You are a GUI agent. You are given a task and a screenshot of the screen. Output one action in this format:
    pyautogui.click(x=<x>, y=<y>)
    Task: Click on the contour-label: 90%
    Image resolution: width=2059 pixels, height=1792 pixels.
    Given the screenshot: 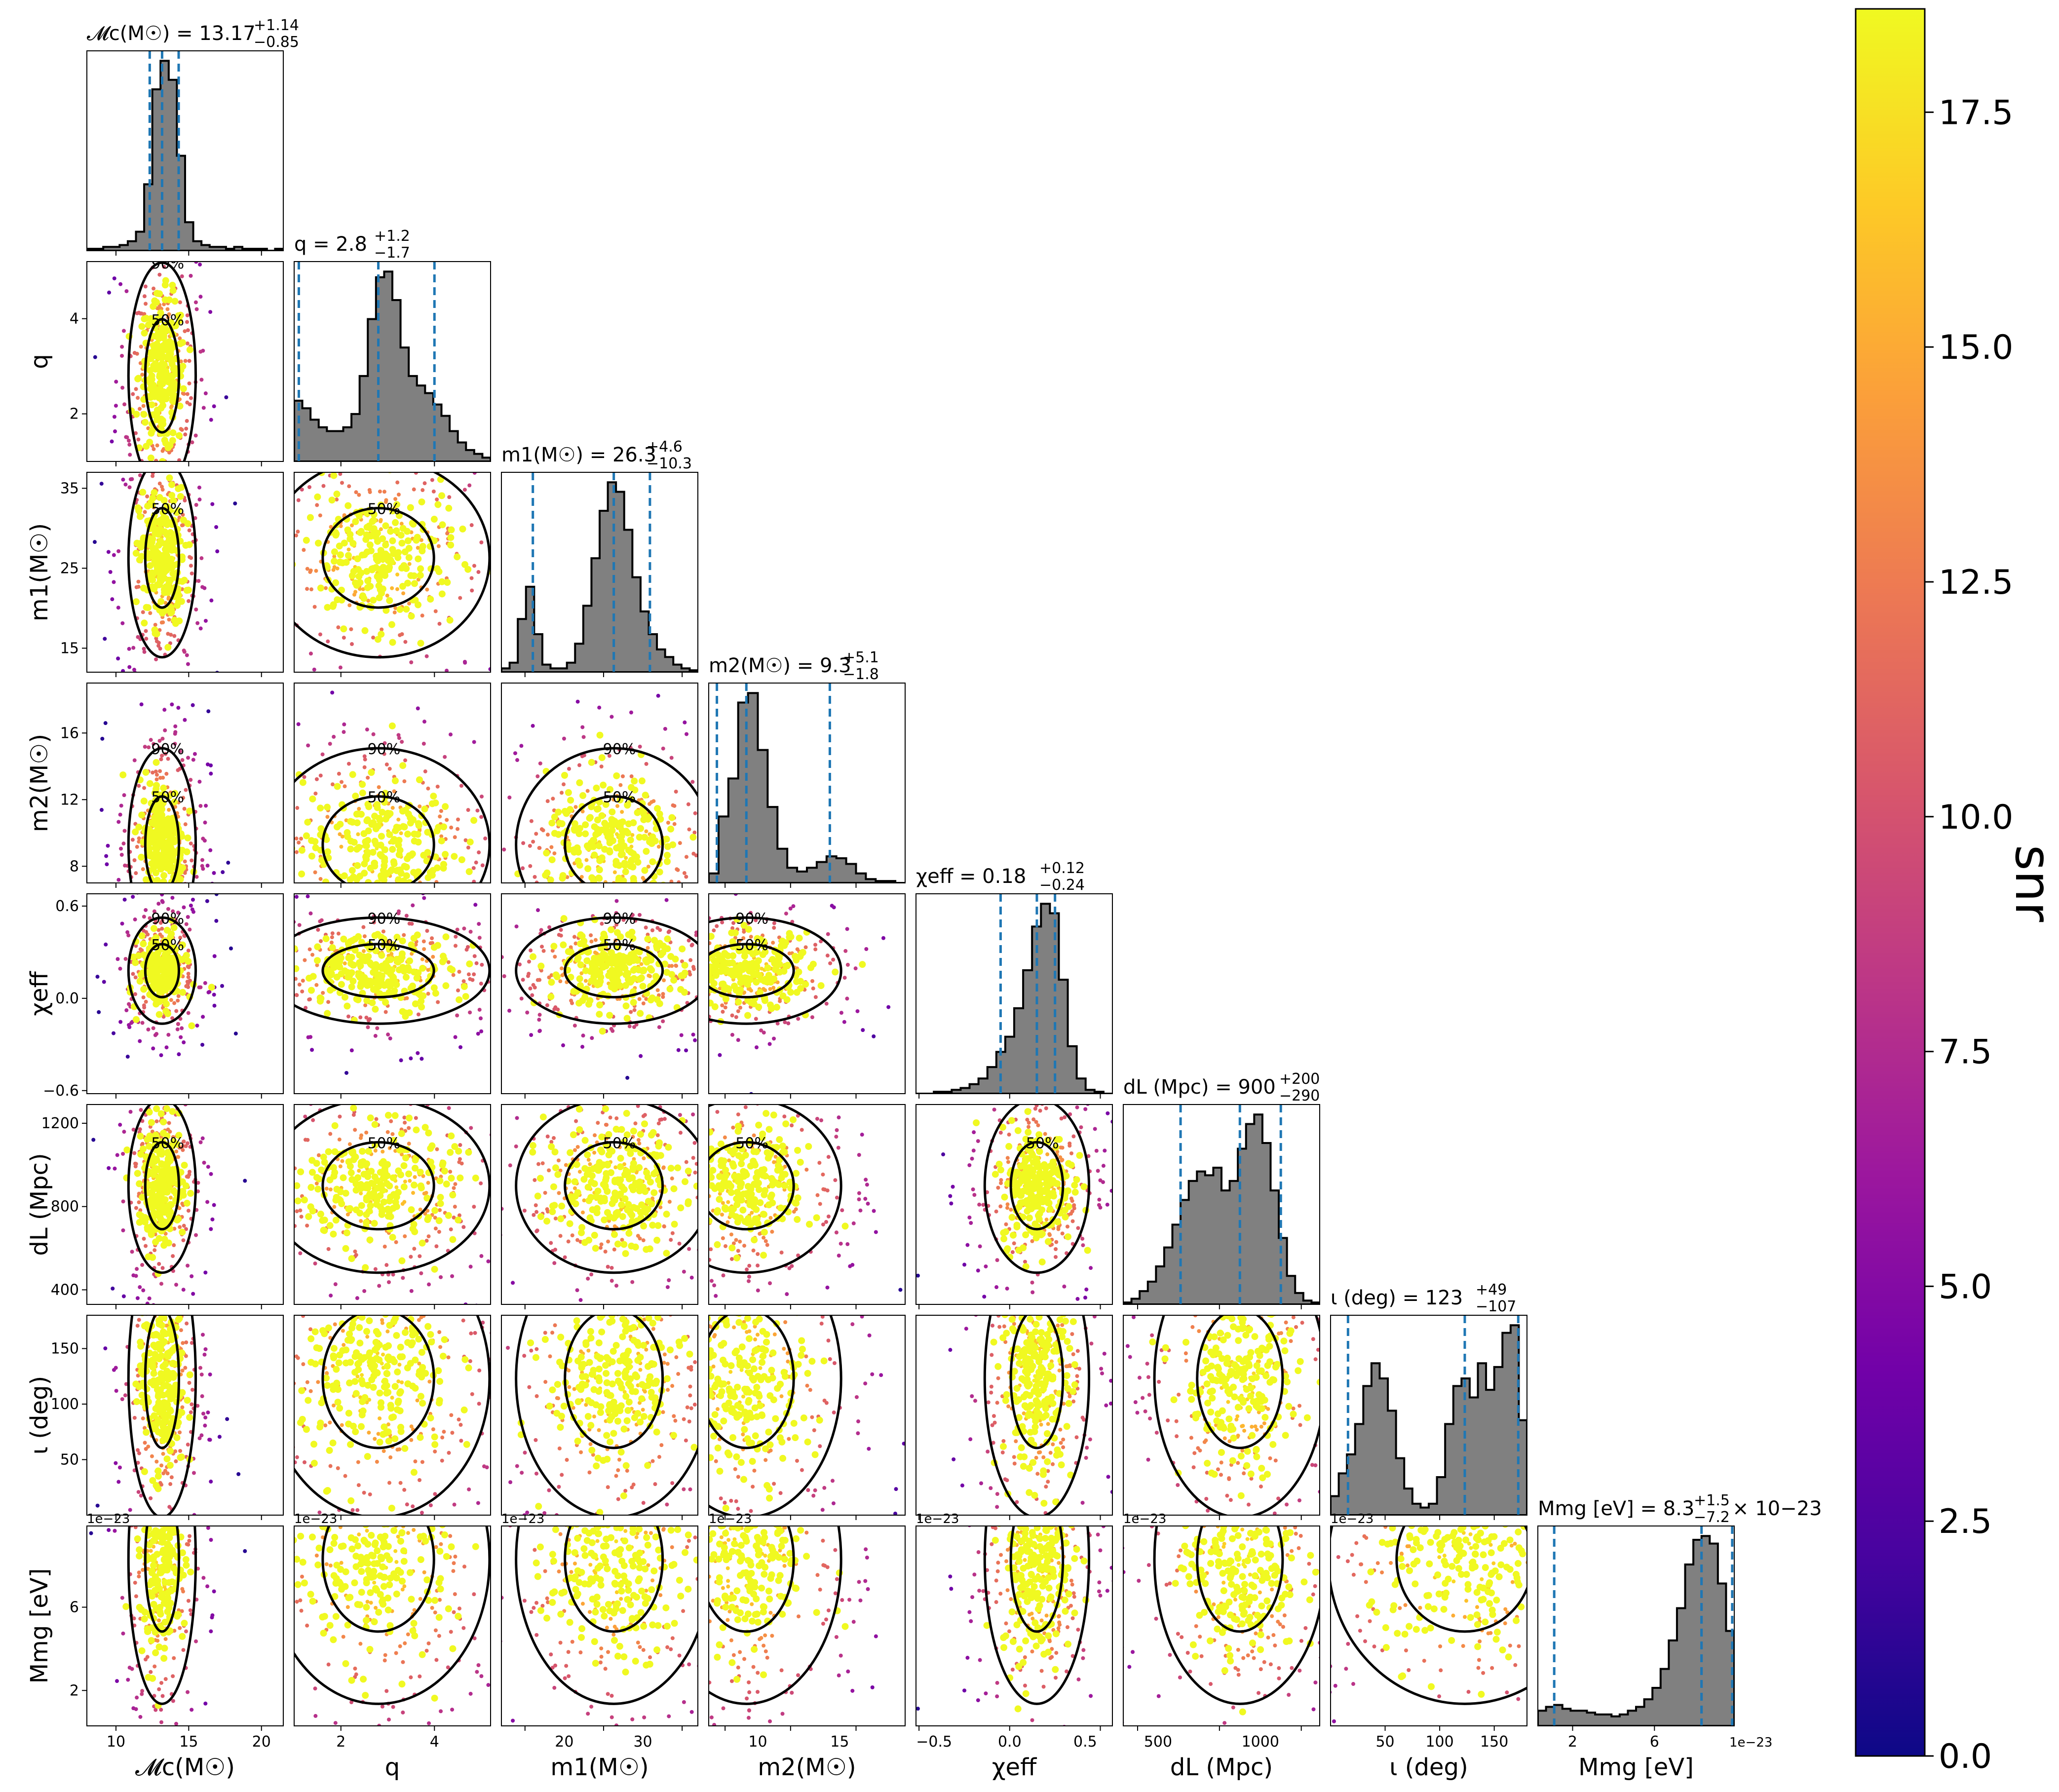 What is the action you would take?
    pyautogui.click(x=384, y=918)
    